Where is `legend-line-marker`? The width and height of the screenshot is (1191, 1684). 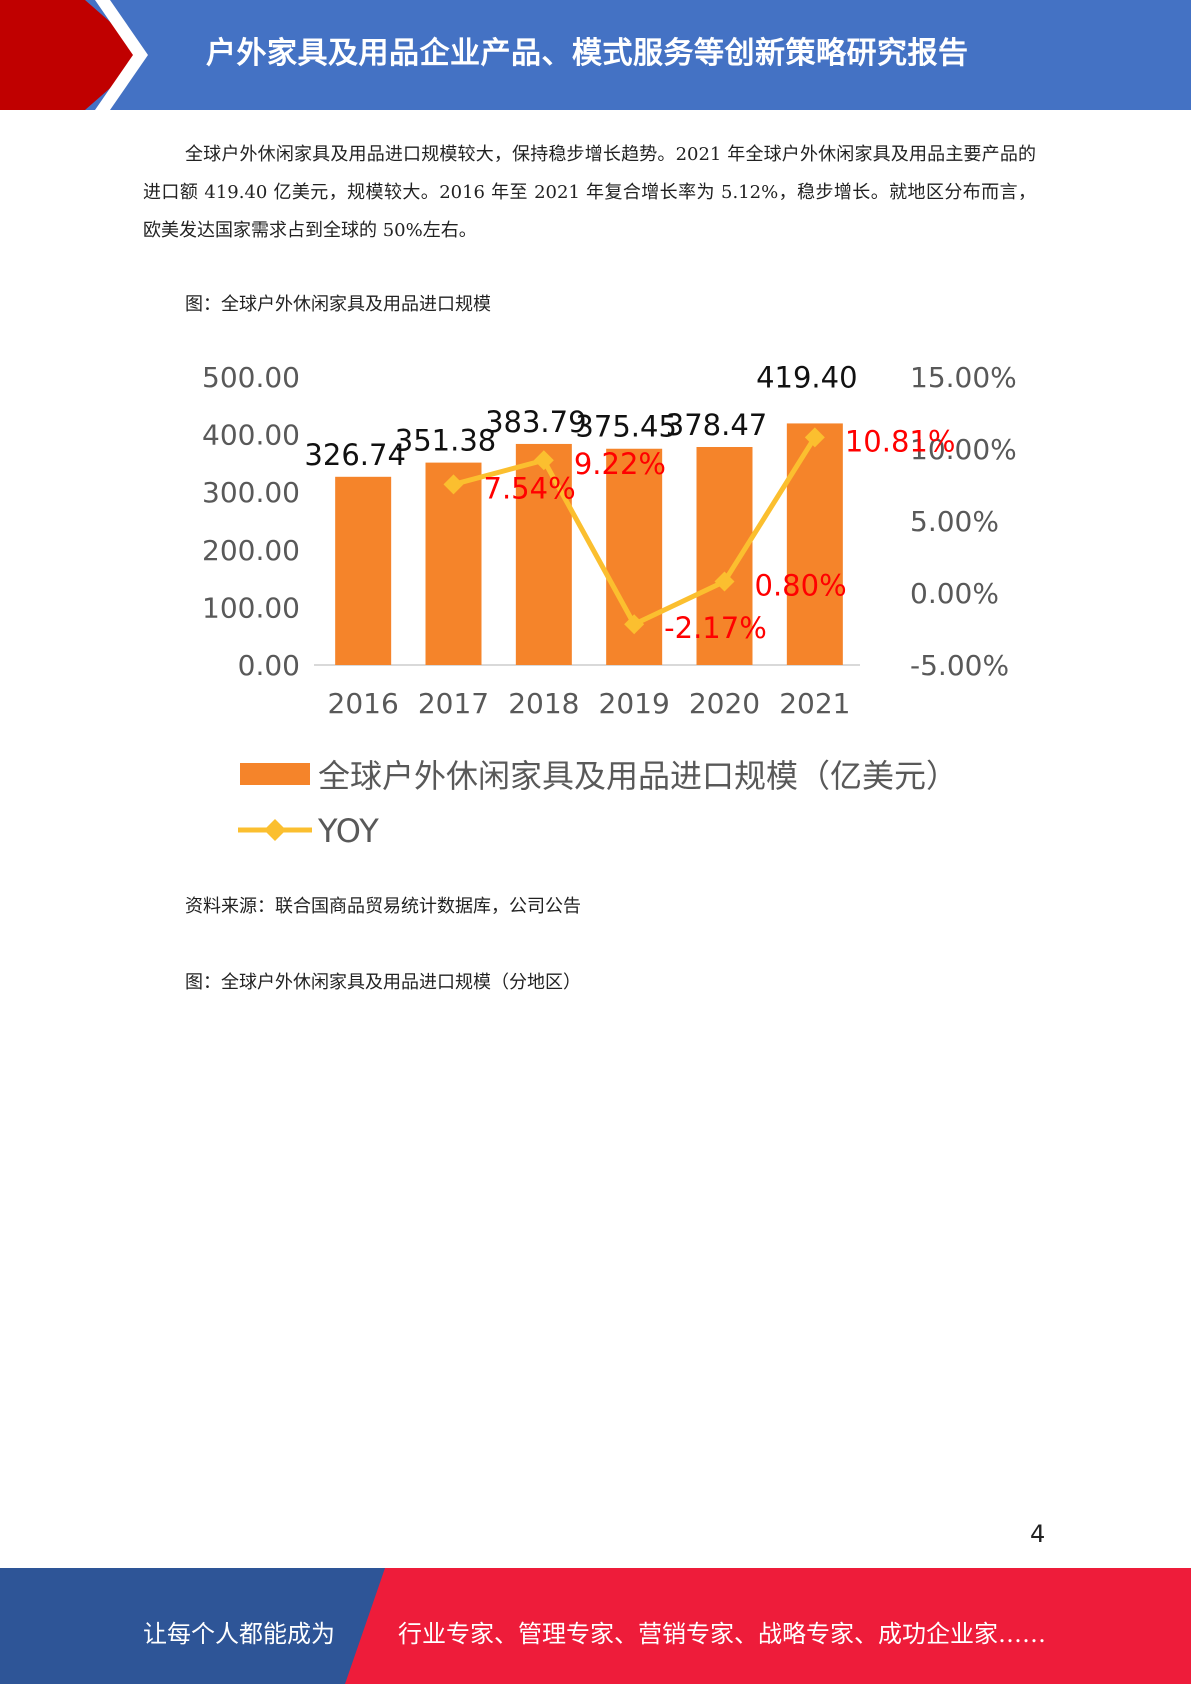 legend-line-marker is located at coordinates (275, 830).